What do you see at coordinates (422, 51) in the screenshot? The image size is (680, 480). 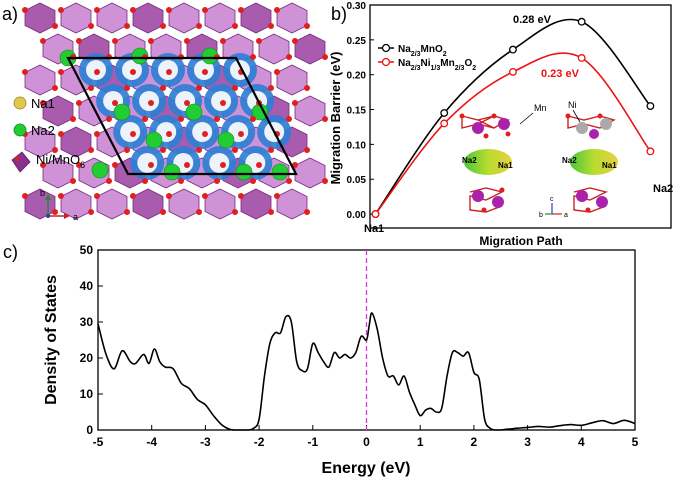 I see `legend-label-mno2: Na2/3MnO2` at bounding box center [422, 51].